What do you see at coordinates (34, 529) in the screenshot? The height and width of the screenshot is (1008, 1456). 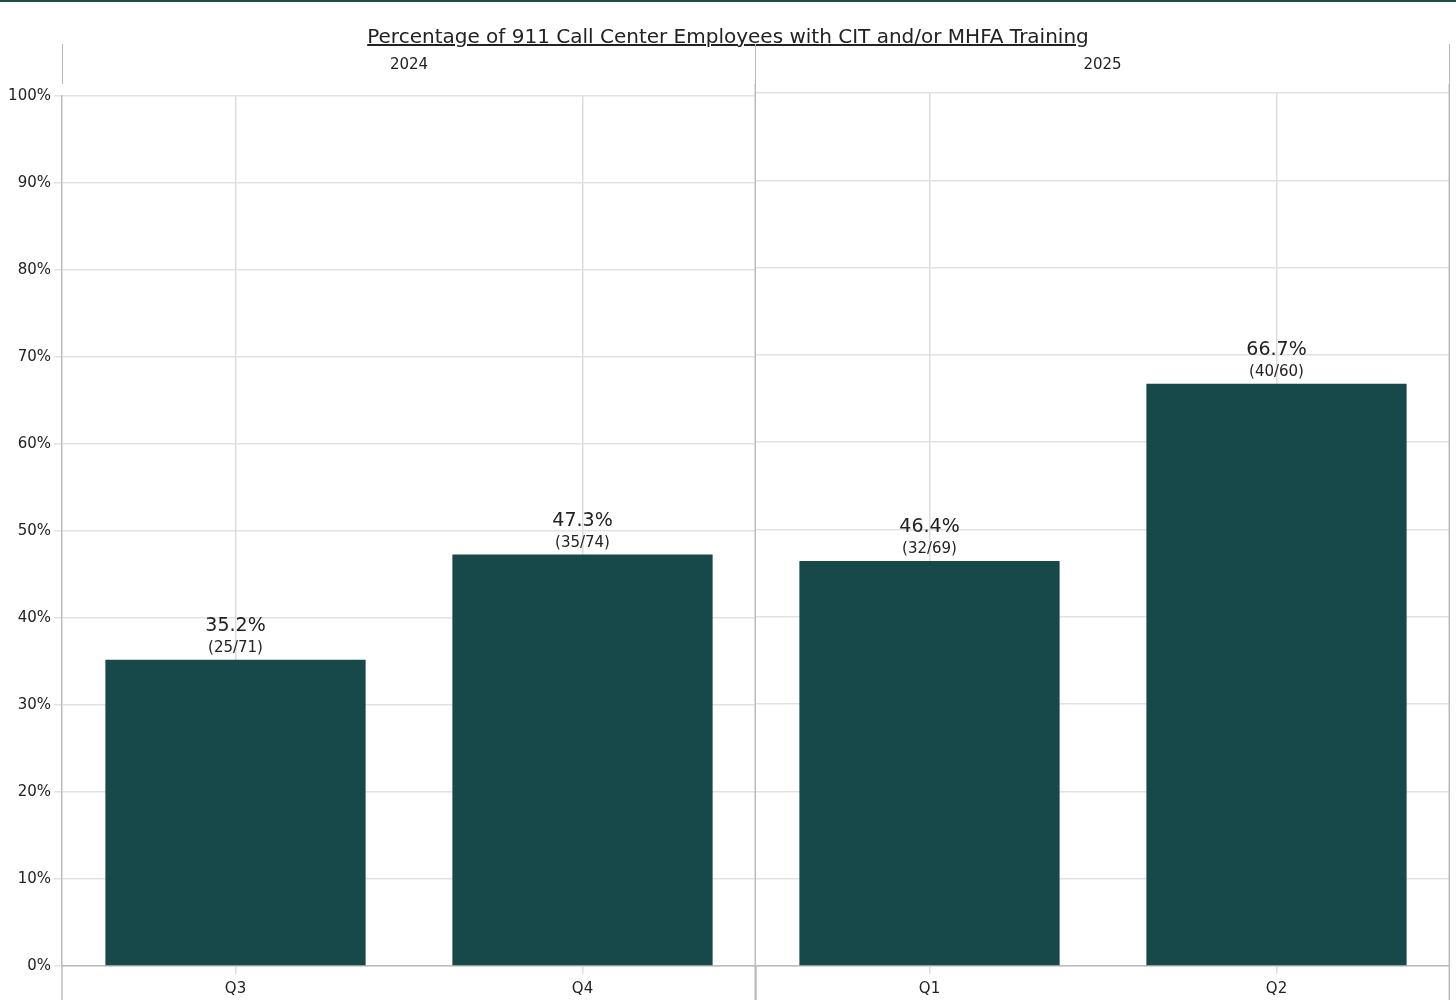 I see `y-tick-label: 50%` at bounding box center [34, 529].